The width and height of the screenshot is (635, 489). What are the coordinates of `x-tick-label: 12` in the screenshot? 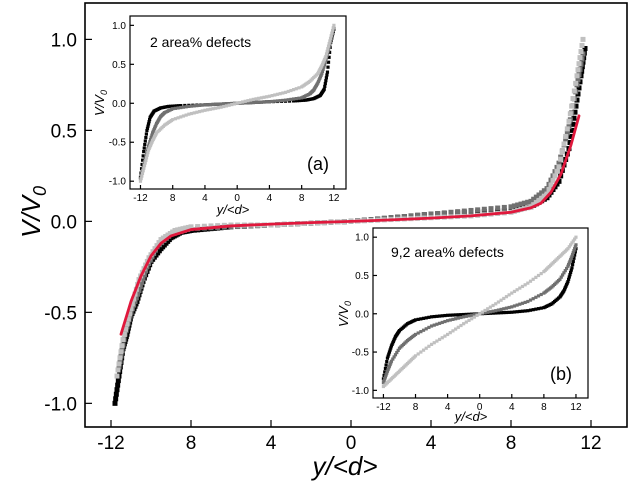 It's located at (334, 198).